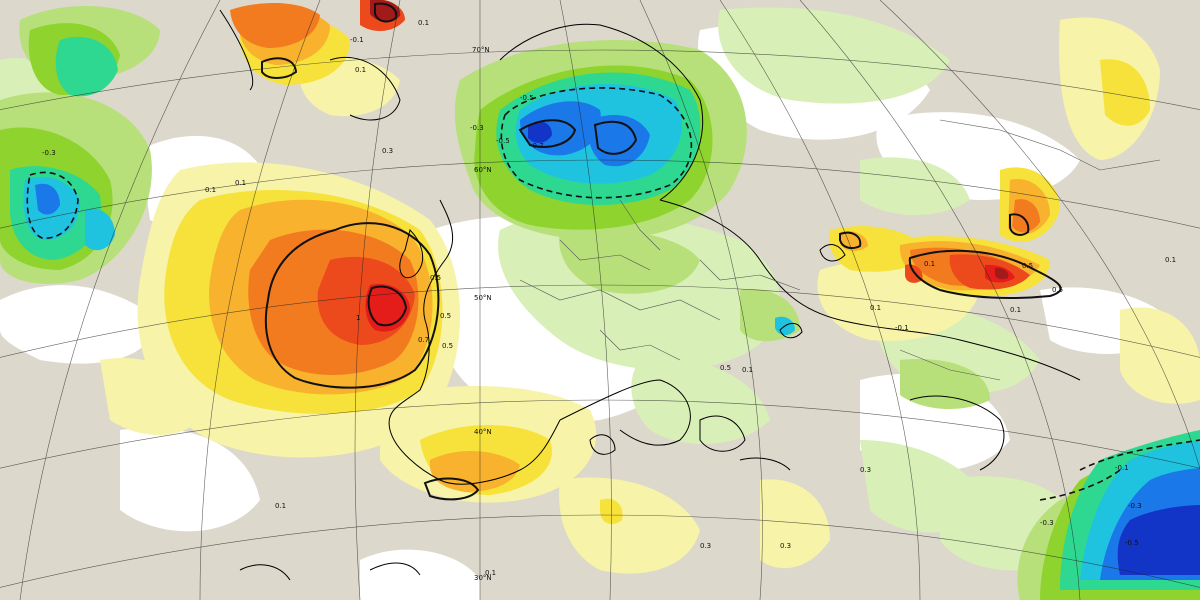 The height and width of the screenshot is (600, 1200). Describe the element at coordinates (483, 298) in the screenshot. I see `lat-label-50n: 50°N` at that location.